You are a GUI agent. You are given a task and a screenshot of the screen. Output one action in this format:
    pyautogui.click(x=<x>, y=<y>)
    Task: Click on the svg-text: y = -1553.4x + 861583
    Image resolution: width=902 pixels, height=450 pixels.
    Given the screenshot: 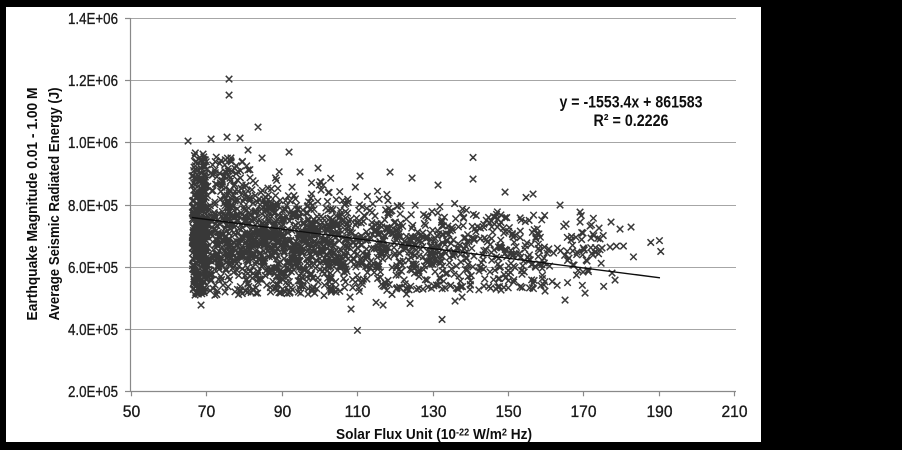 What is the action you would take?
    pyautogui.click(x=631, y=102)
    